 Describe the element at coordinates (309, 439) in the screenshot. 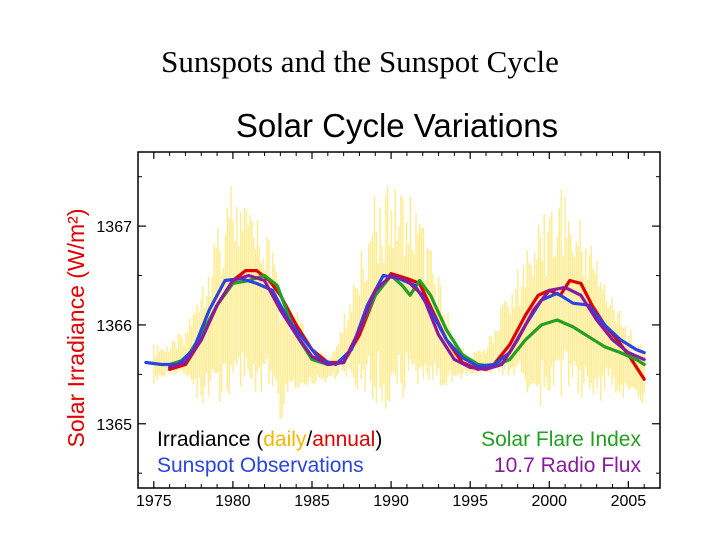

I see `legend-text-part: /` at that location.